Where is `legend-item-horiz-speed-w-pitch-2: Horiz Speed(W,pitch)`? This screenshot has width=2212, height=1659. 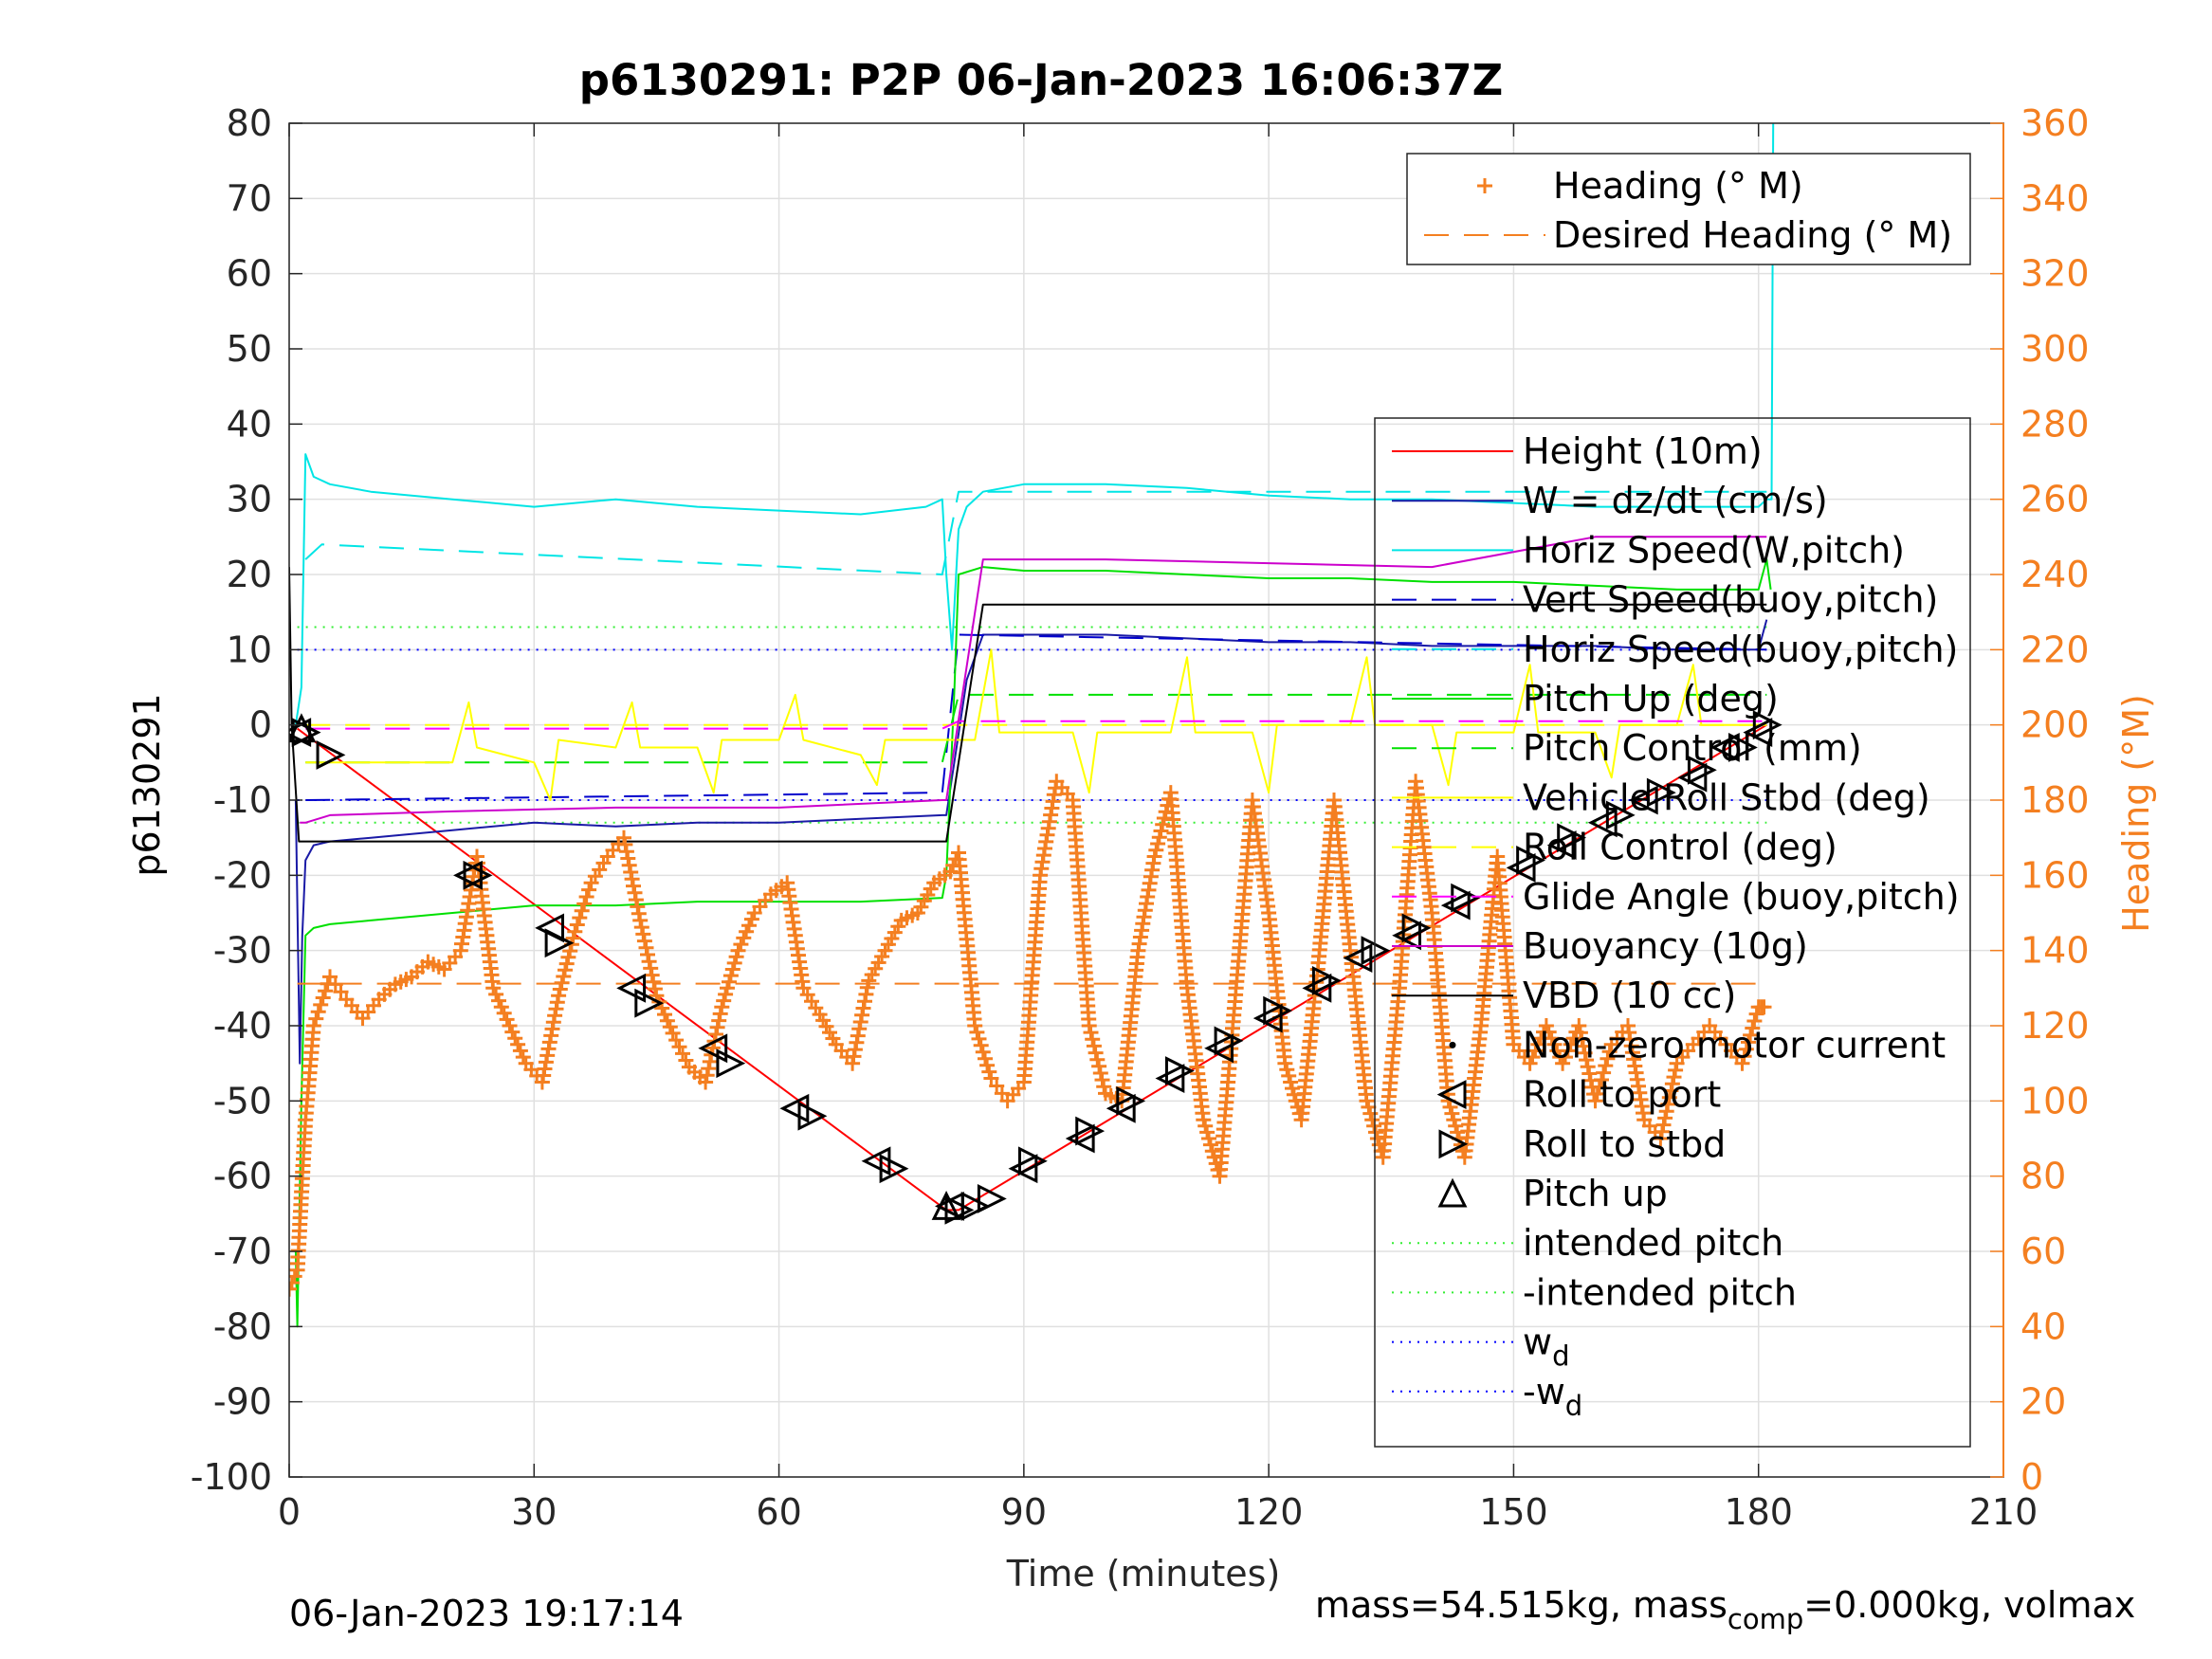
legend-item-horiz-speed-w-pitch-2: Horiz Speed(W,pitch) is located at coordinates (1648, 550).